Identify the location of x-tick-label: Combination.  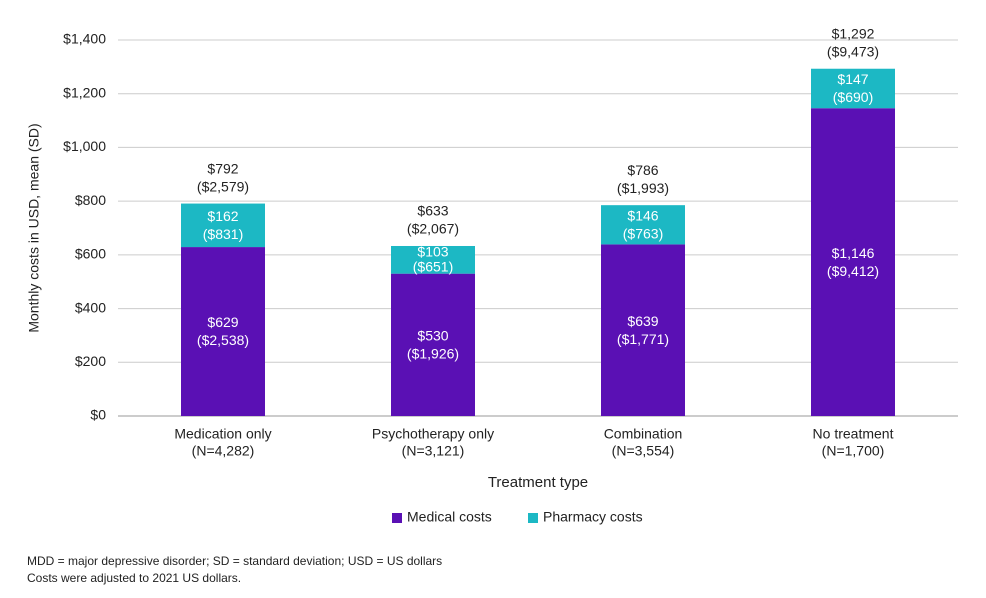
(643, 434).